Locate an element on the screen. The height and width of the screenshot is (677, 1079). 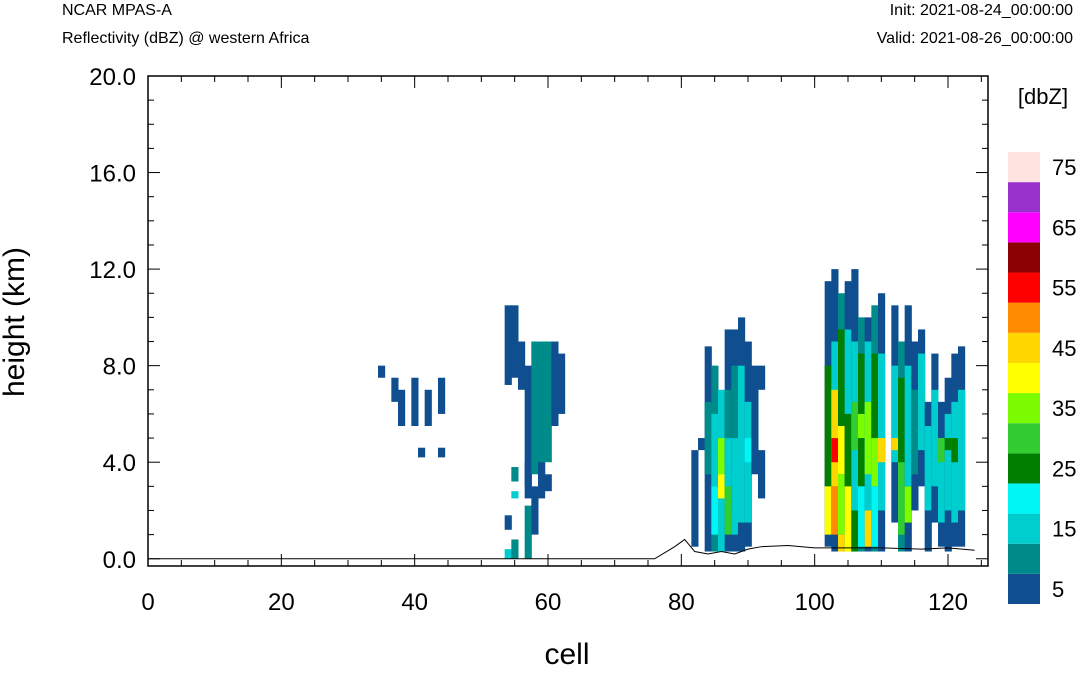
y-tick-label: 12.0 is located at coordinates (112, 270).